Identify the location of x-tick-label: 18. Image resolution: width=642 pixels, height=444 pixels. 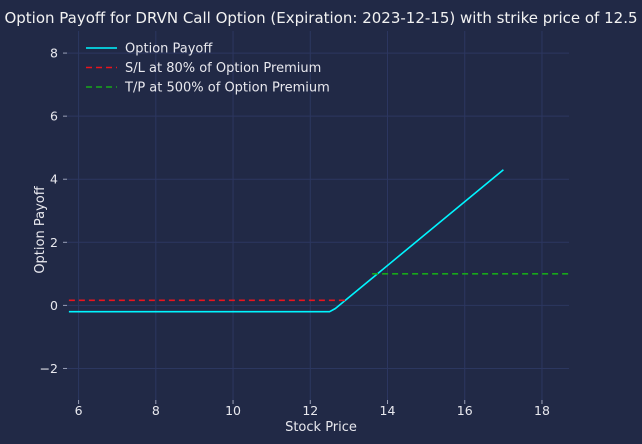
(542, 410).